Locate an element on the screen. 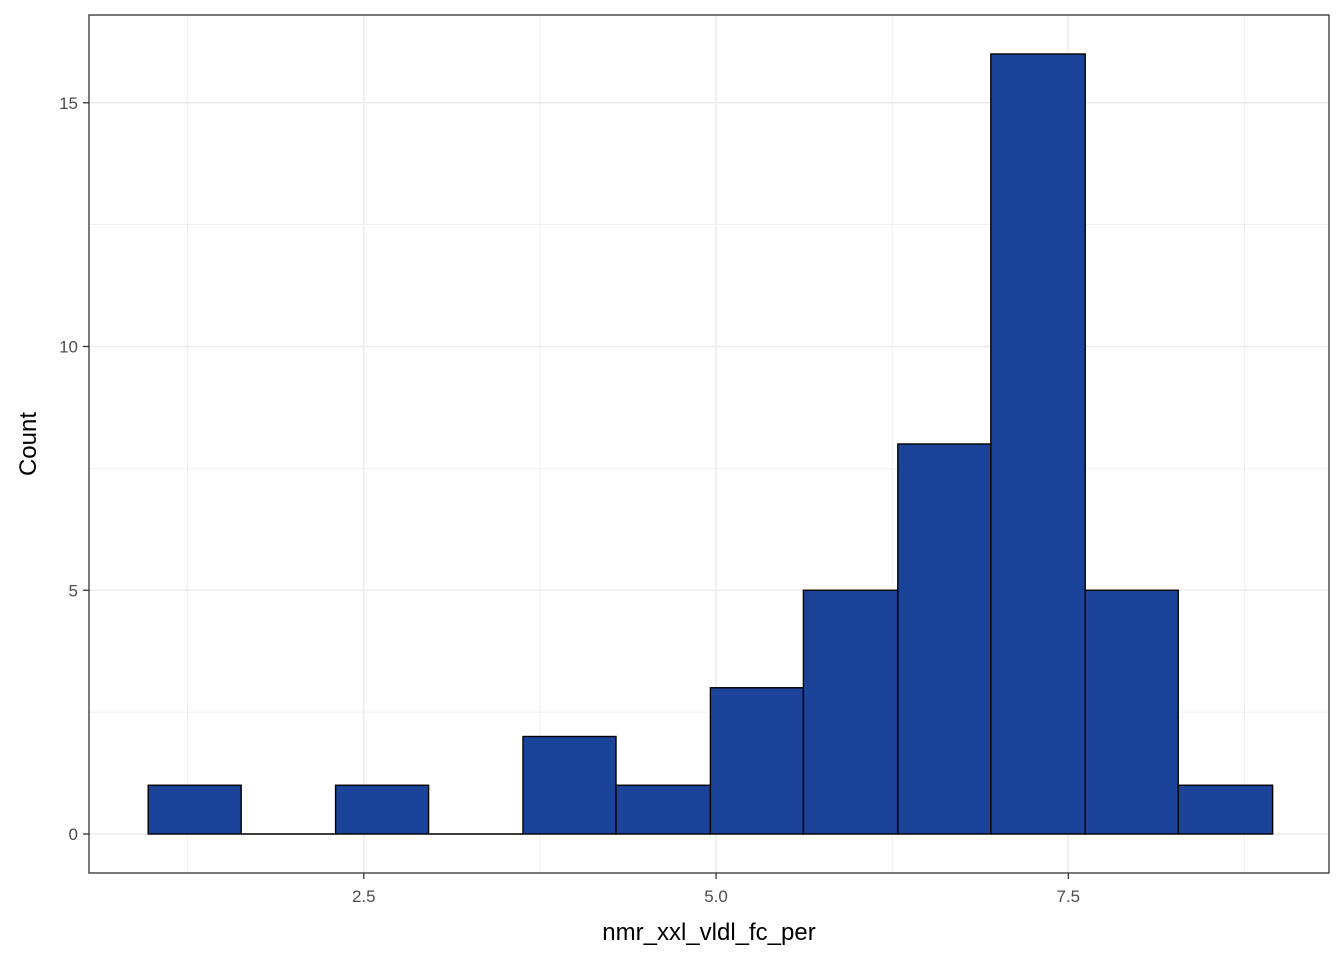 The image size is (1344, 960). x-tick-label: 5.0 is located at coordinates (716, 896).